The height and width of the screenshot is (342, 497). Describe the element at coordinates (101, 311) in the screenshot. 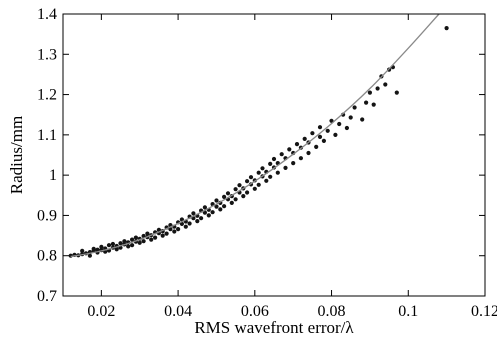

I see `x-tick-label: 0.02` at that location.